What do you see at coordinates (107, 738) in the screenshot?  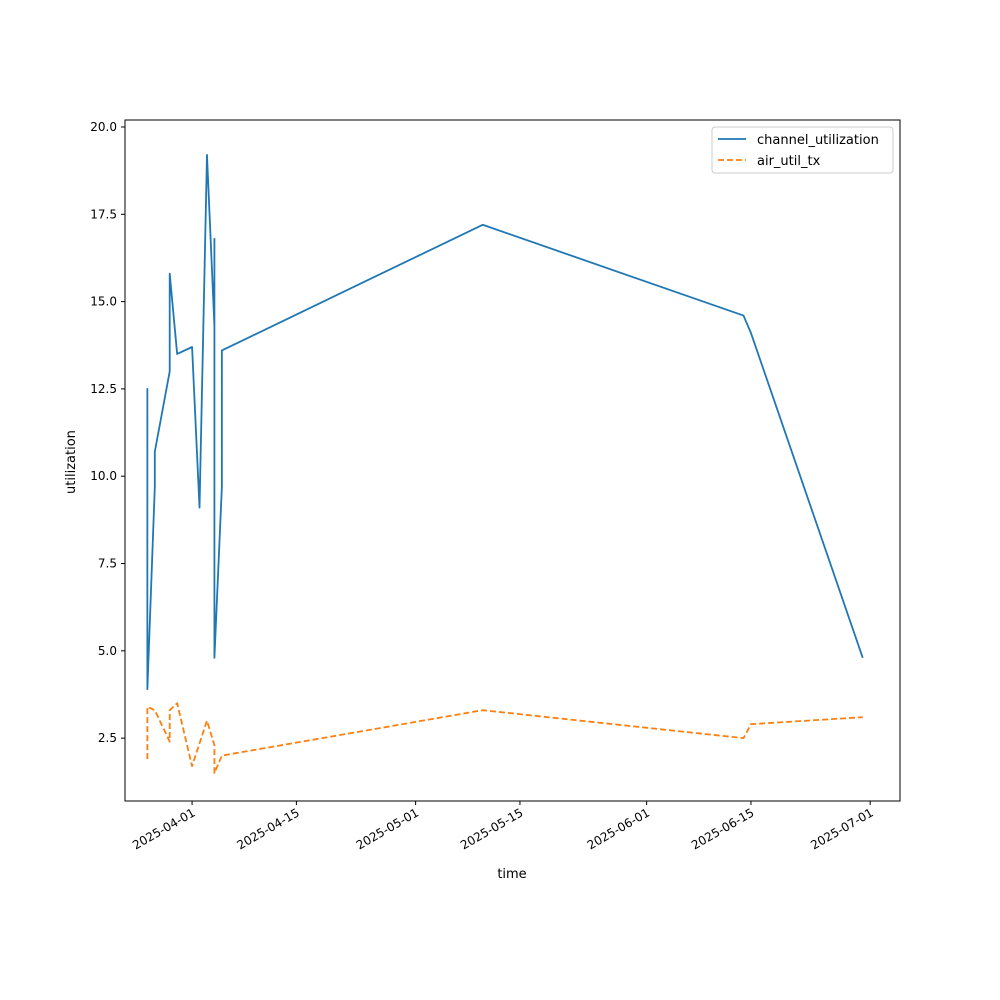 I see `y-tick-label: 2.5` at bounding box center [107, 738].